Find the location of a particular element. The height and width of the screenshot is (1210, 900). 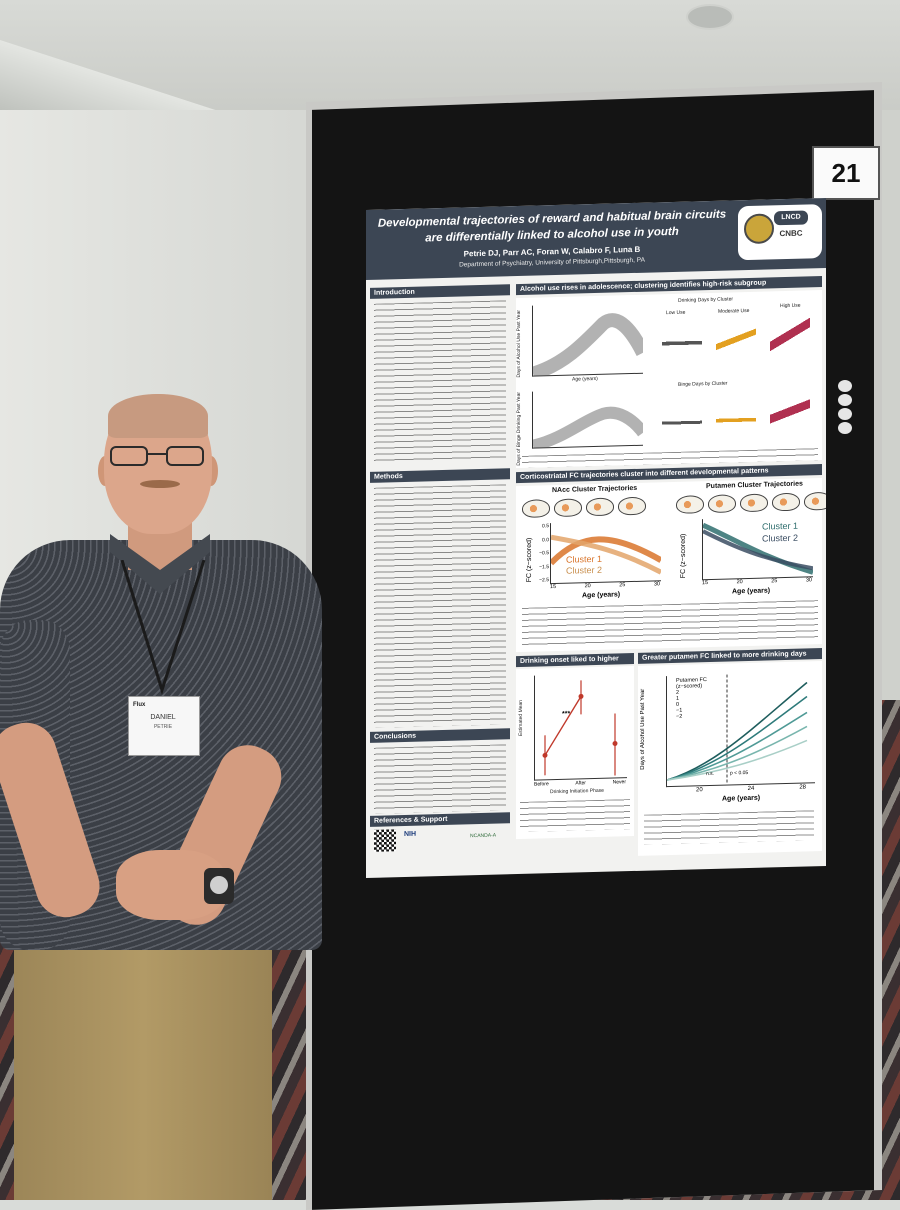

onset-ylabel: Estimated Mean is located at coordinates (521, 718).